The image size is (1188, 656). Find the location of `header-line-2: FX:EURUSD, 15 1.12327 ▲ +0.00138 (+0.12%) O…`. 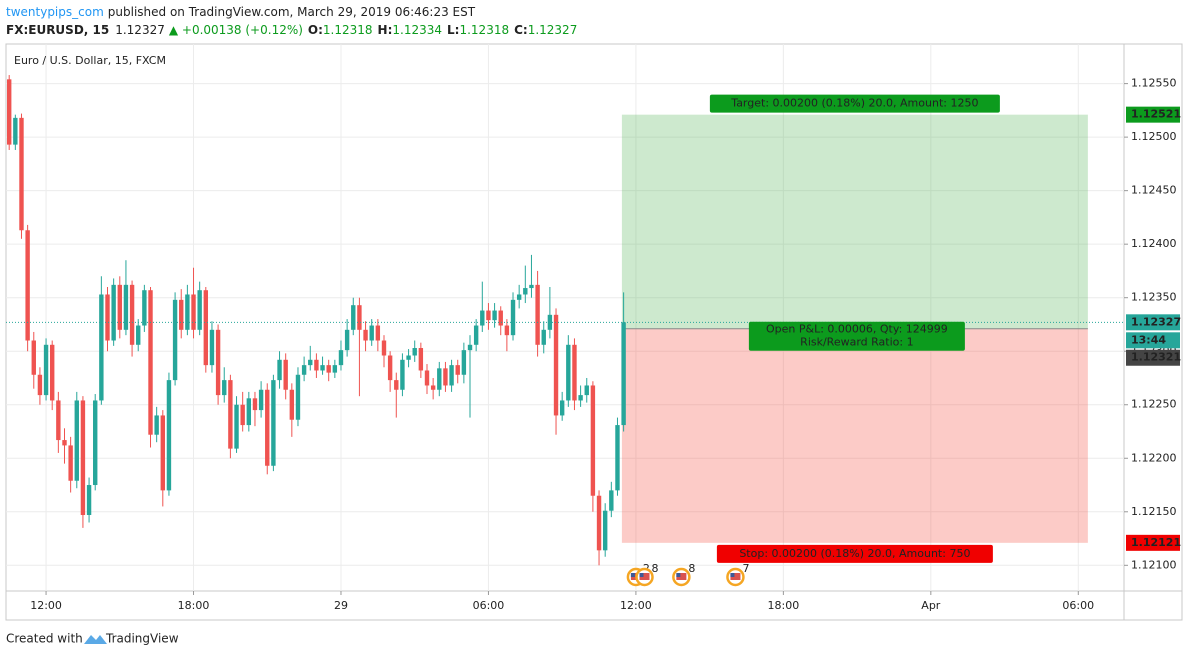

header-line-2: FX:EURUSD, 15 1.12327 ▲ +0.00138 (+0.12%) O… is located at coordinates (291, 30).